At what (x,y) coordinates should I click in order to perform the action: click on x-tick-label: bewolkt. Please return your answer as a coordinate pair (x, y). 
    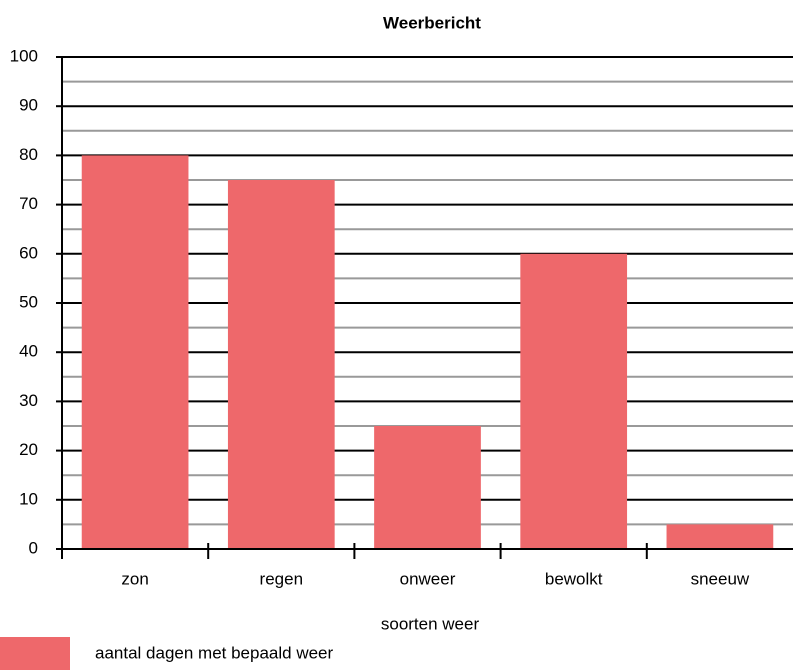
    Looking at the image, I should click on (574, 578).